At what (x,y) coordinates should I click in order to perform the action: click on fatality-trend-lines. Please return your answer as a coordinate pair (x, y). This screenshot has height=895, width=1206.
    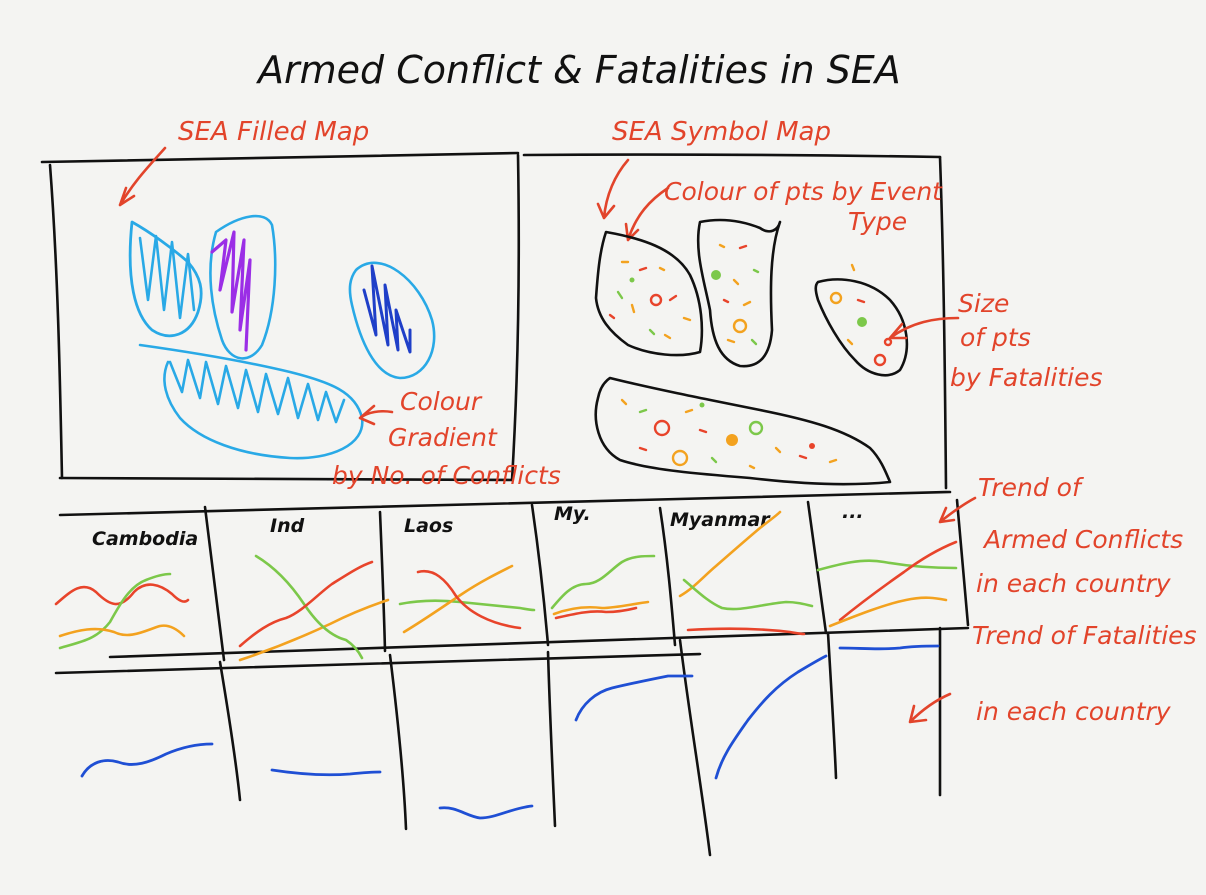
    Looking at the image, I should click on (510, 732).